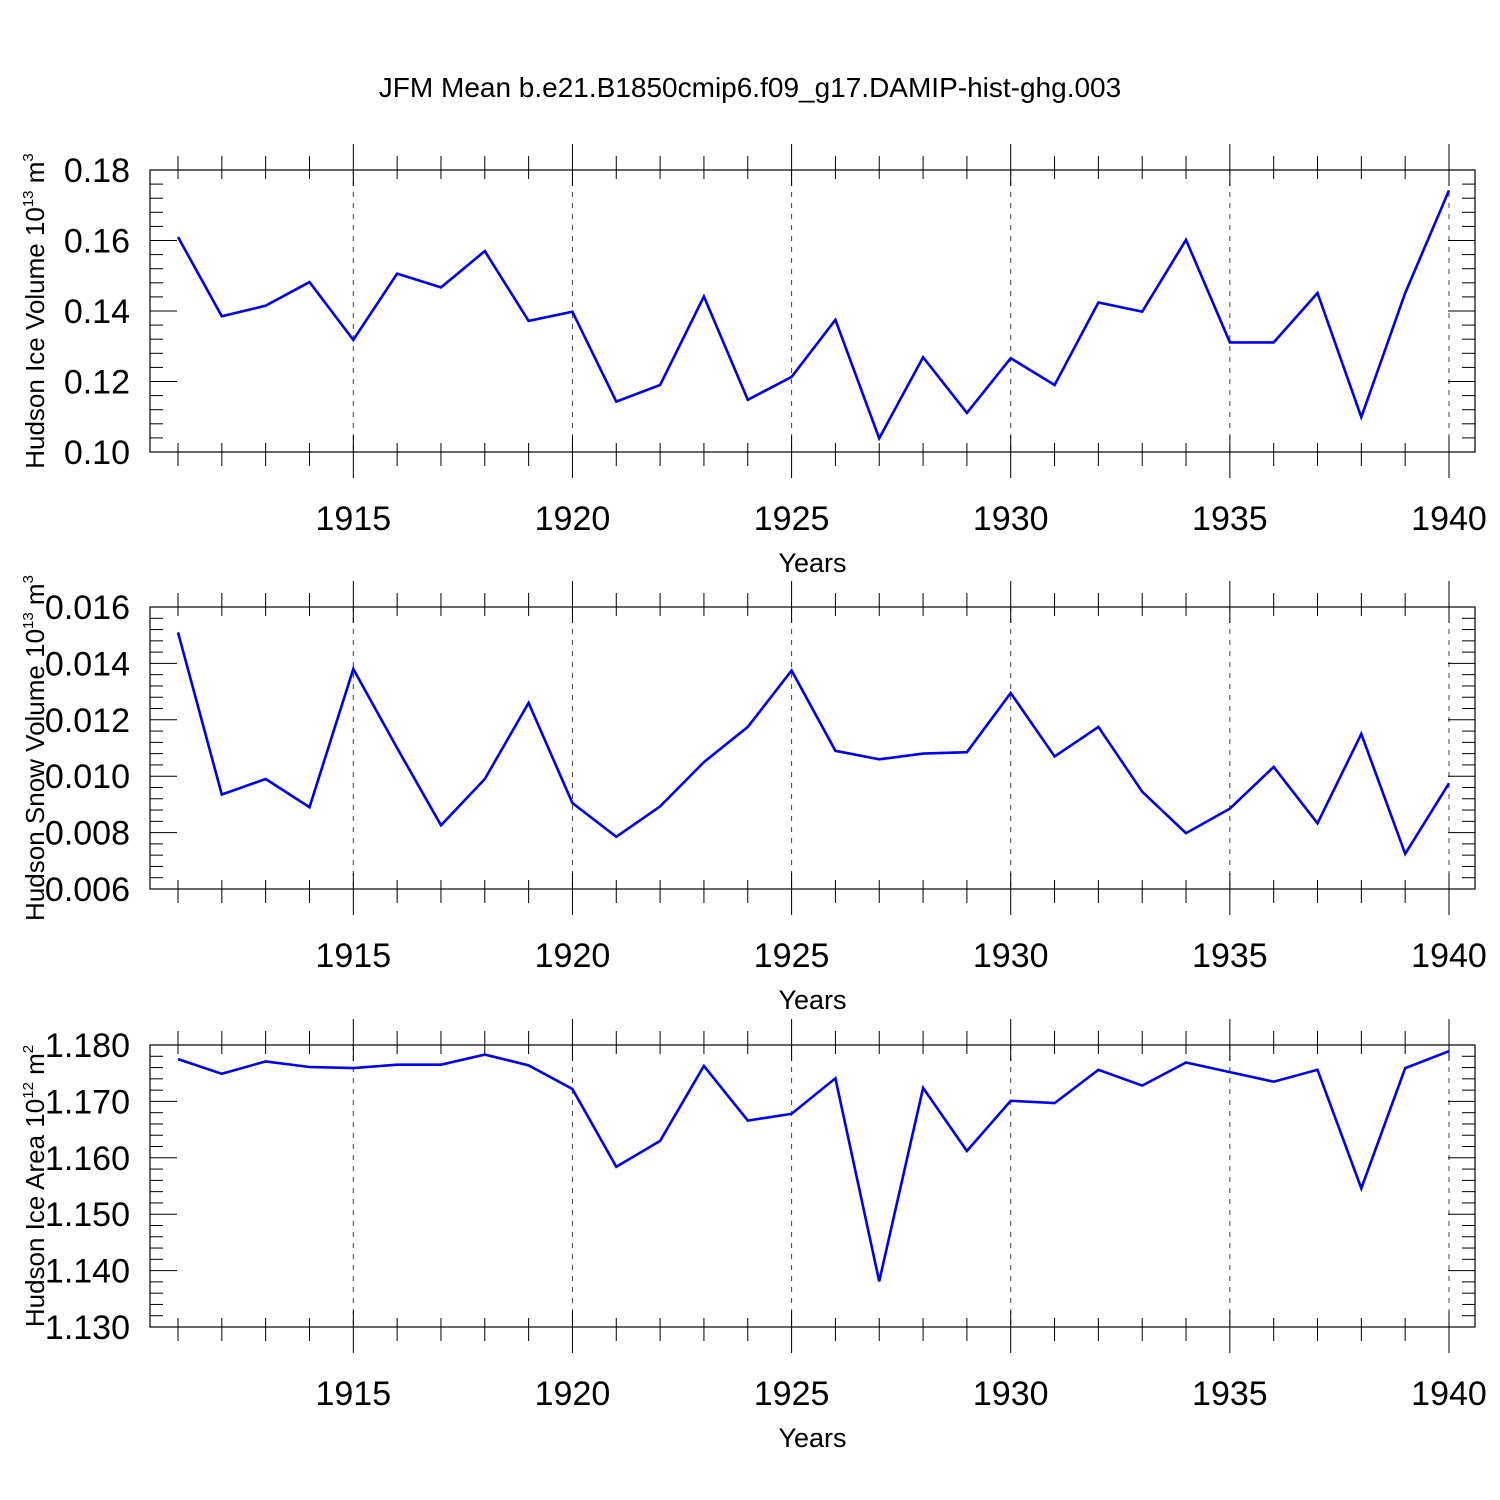 The height and width of the screenshot is (1500, 1500). I want to click on y-tick-label: 0.012, so click(87, 721).